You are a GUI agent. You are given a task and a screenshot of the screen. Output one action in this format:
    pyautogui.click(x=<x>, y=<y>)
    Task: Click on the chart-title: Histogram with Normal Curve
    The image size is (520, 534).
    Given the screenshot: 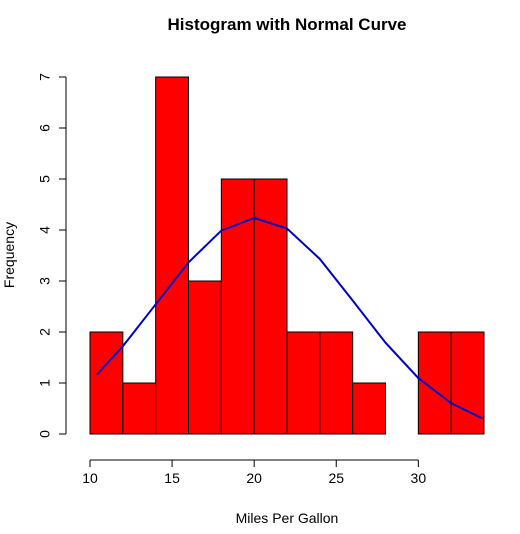 What is the action you would take?
    pyautogui.click(x=287, y=24)
    